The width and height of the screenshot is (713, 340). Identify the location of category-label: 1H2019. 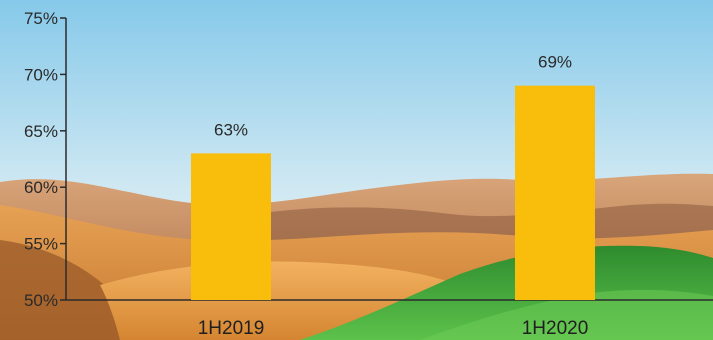
(231, 328).